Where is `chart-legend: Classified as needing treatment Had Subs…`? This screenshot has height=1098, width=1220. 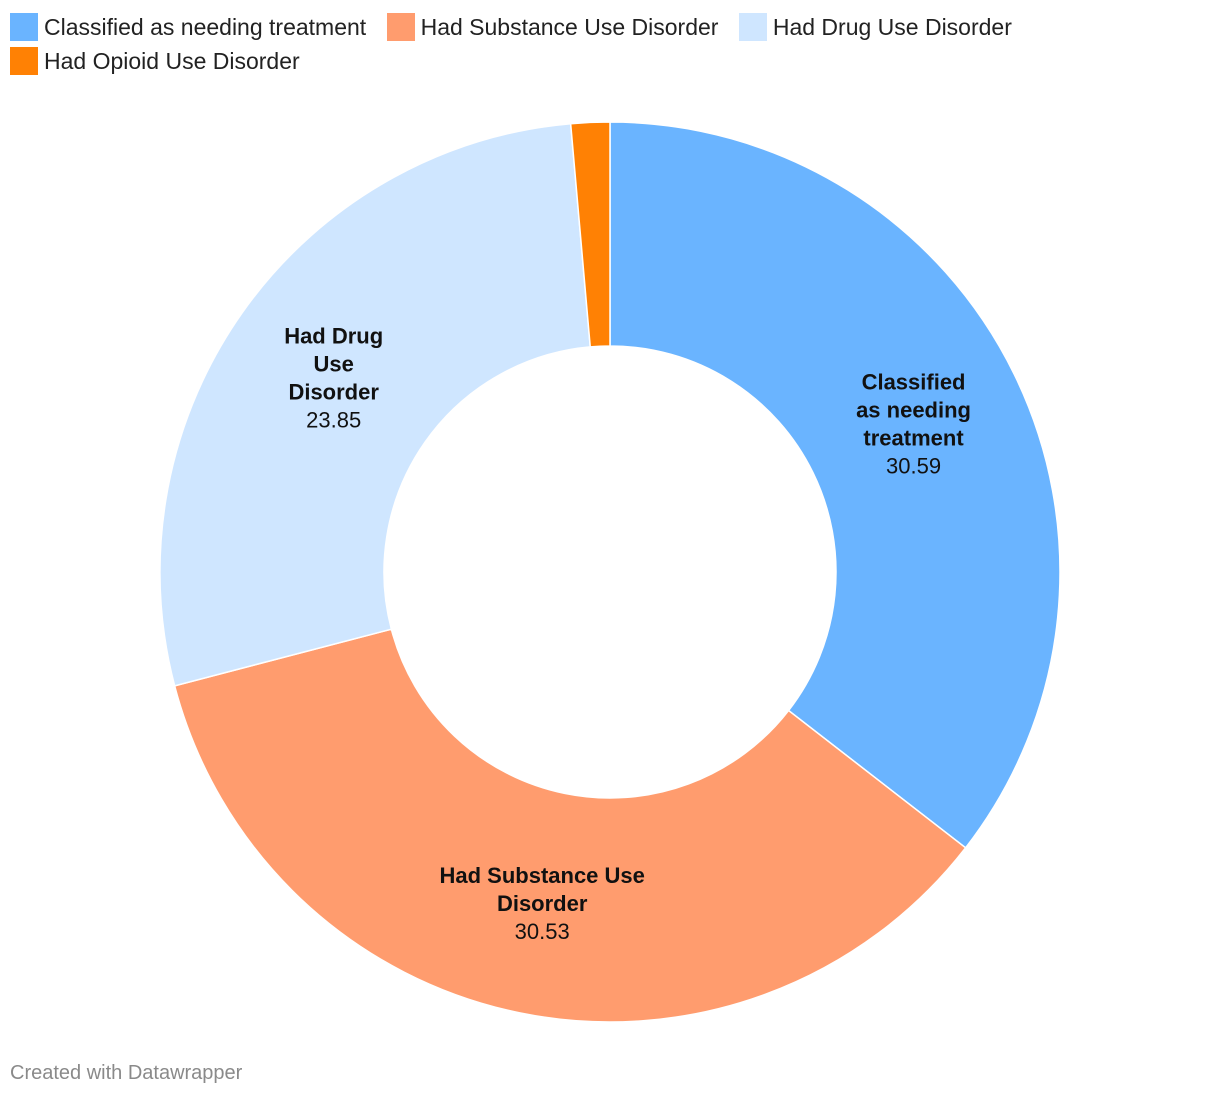 chart-legend: Classified as needing treatment Had Subs… is located at coordinates (612, 44).